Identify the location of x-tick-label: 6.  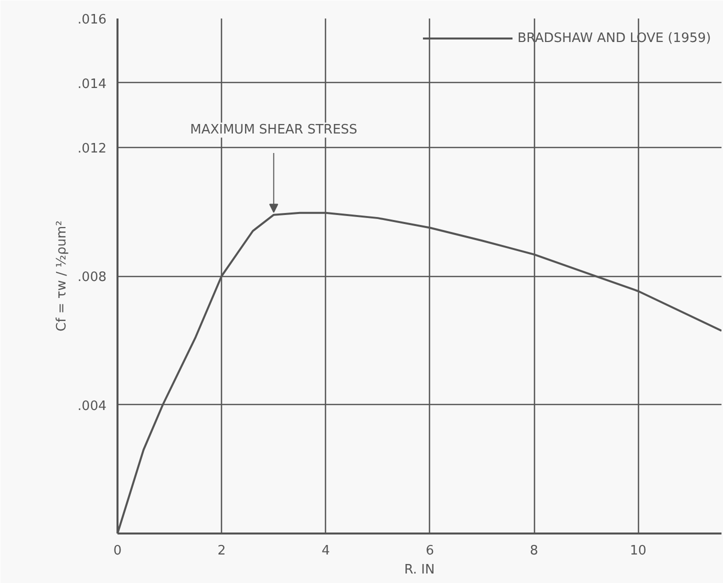
(430, 551).